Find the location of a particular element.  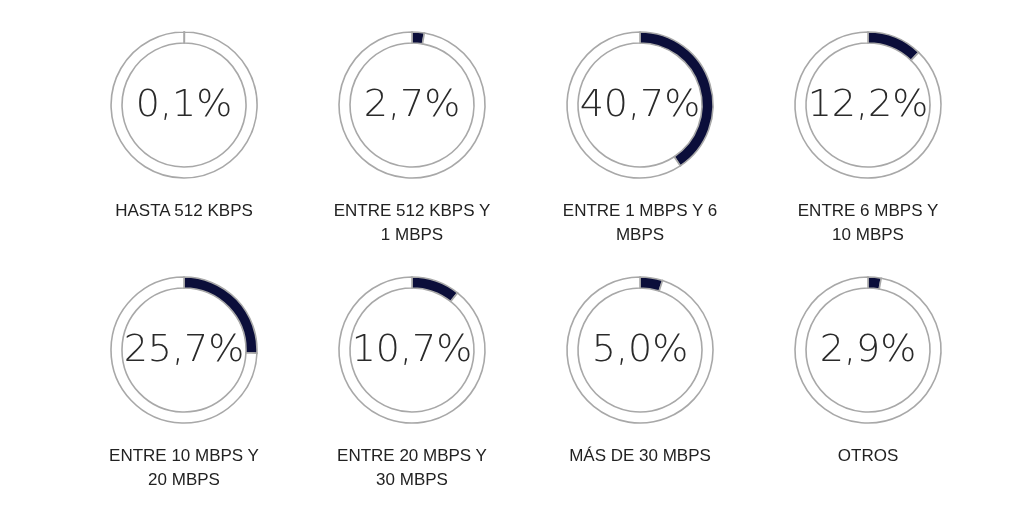

data-label: 2,9% is located at coordinates (868, 348).